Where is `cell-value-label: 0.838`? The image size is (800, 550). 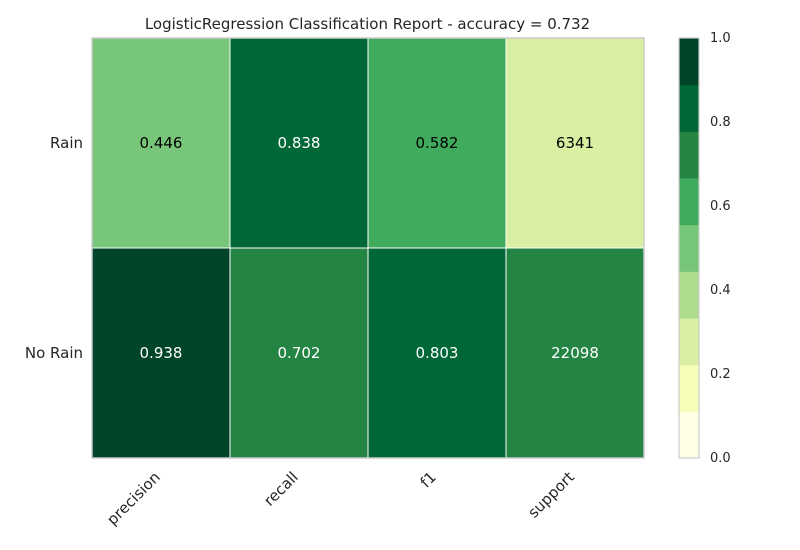
cell-value-label: 0.838 is located at coordinates (299, 143).